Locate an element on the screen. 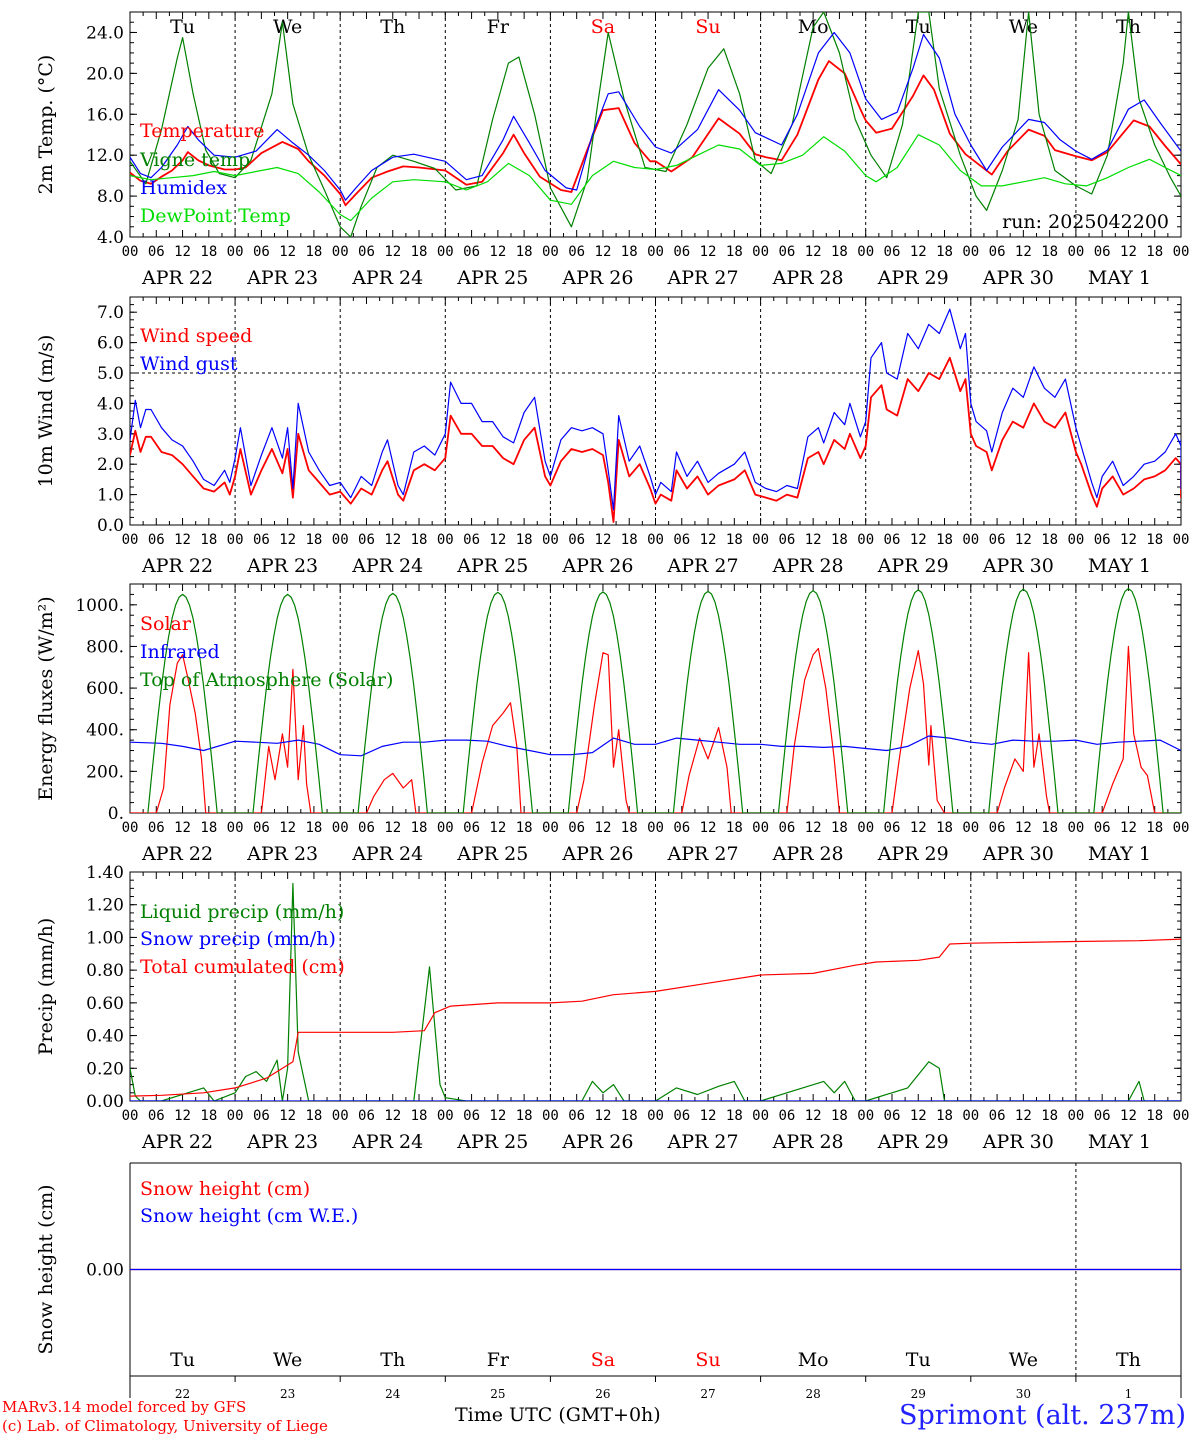 The image size is (1194, 1440). date-label: APR 28 is located at coordinates (808, 278).